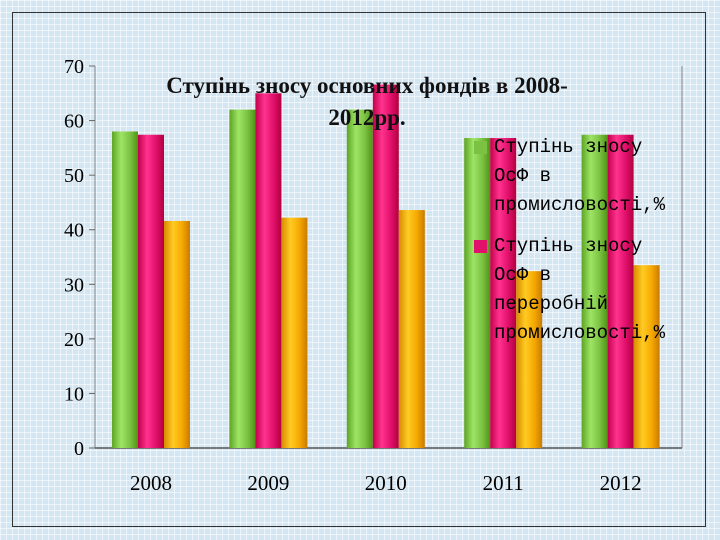  What do you see at coordinates (125, 289) in the screenshot?
I see `bar-series-1-2008` at bounding box center [125, 289].